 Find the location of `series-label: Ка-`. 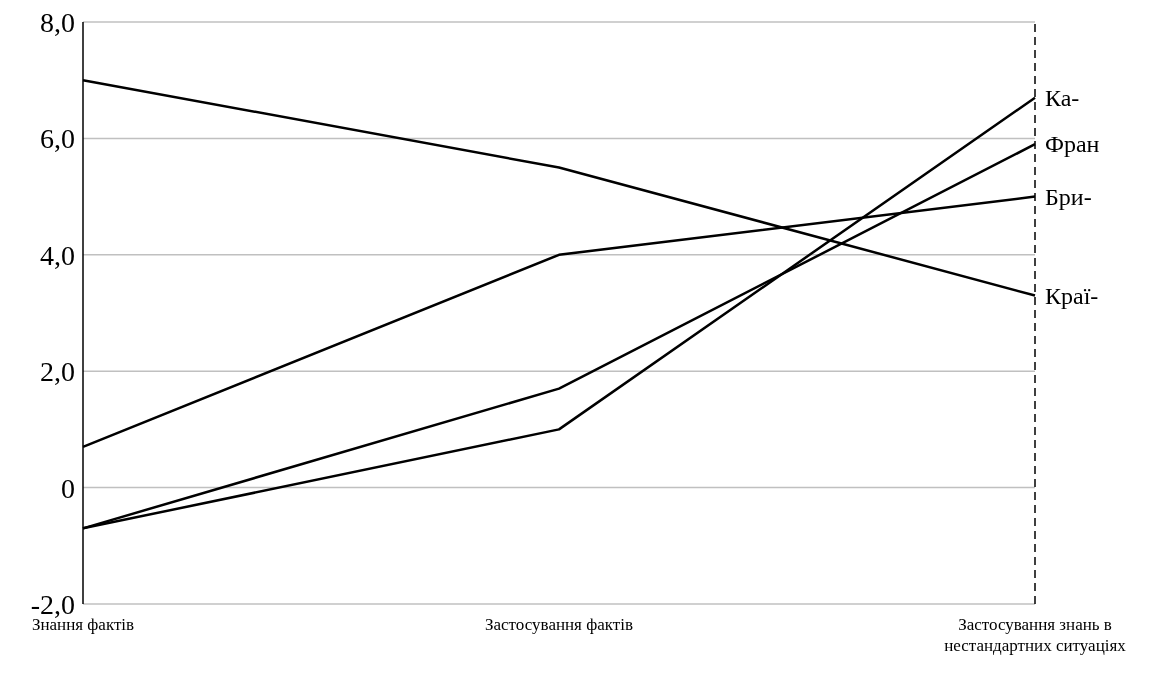

series-label: Ка- is located at coordinates (1062, 97).